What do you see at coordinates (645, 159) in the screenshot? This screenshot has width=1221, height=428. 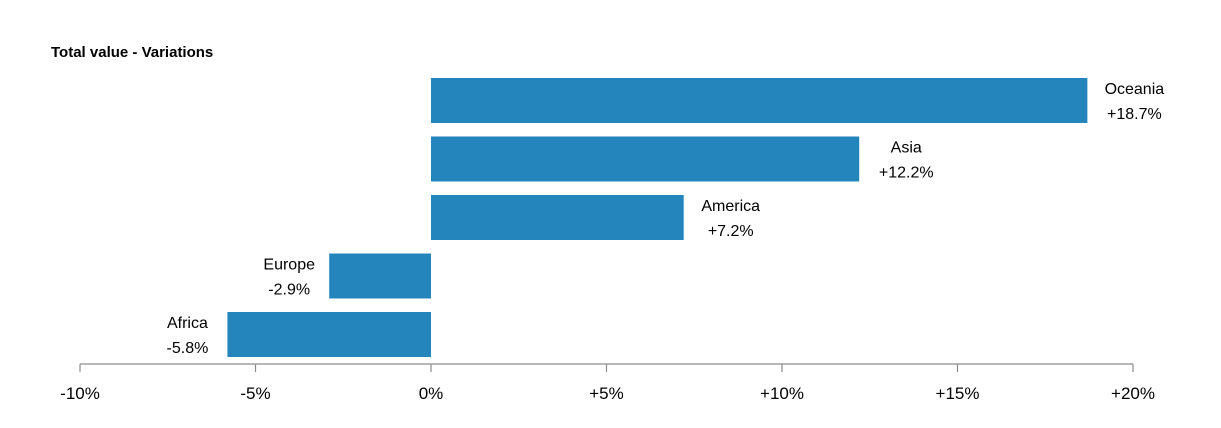 I see `bar-asia` at bounding box center [645, 159].